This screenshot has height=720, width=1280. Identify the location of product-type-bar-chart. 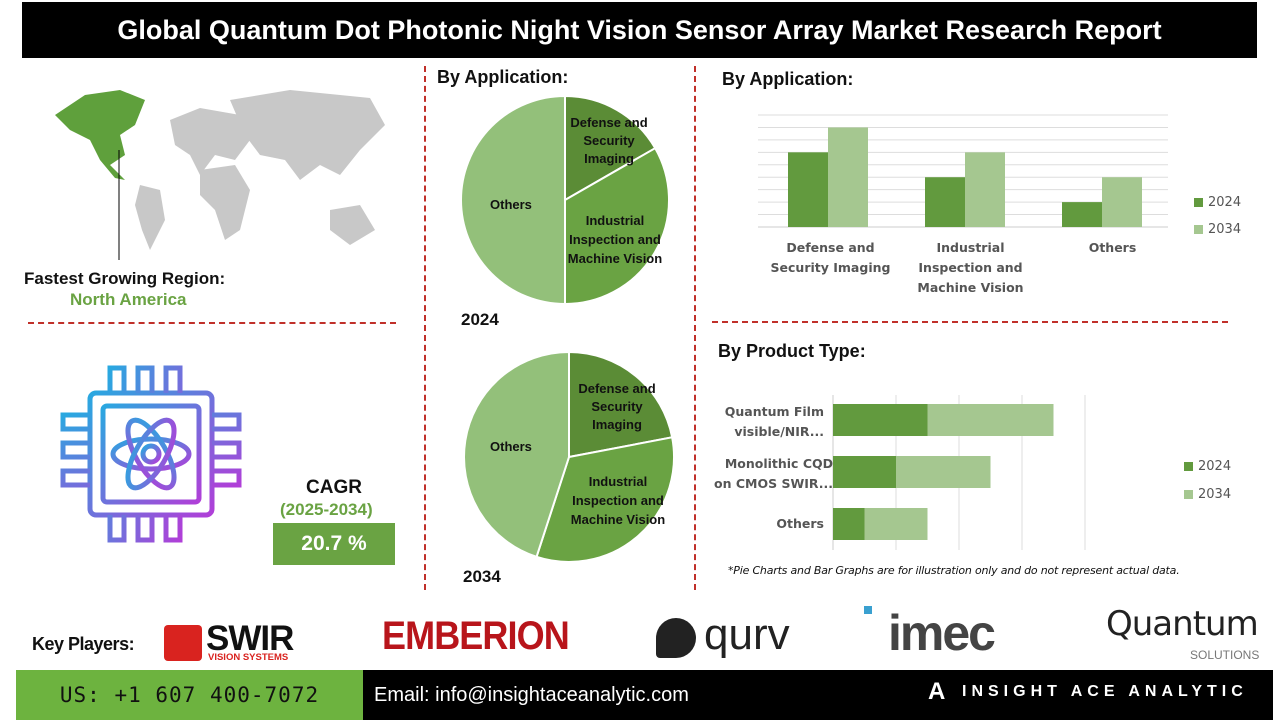
(959, 472).